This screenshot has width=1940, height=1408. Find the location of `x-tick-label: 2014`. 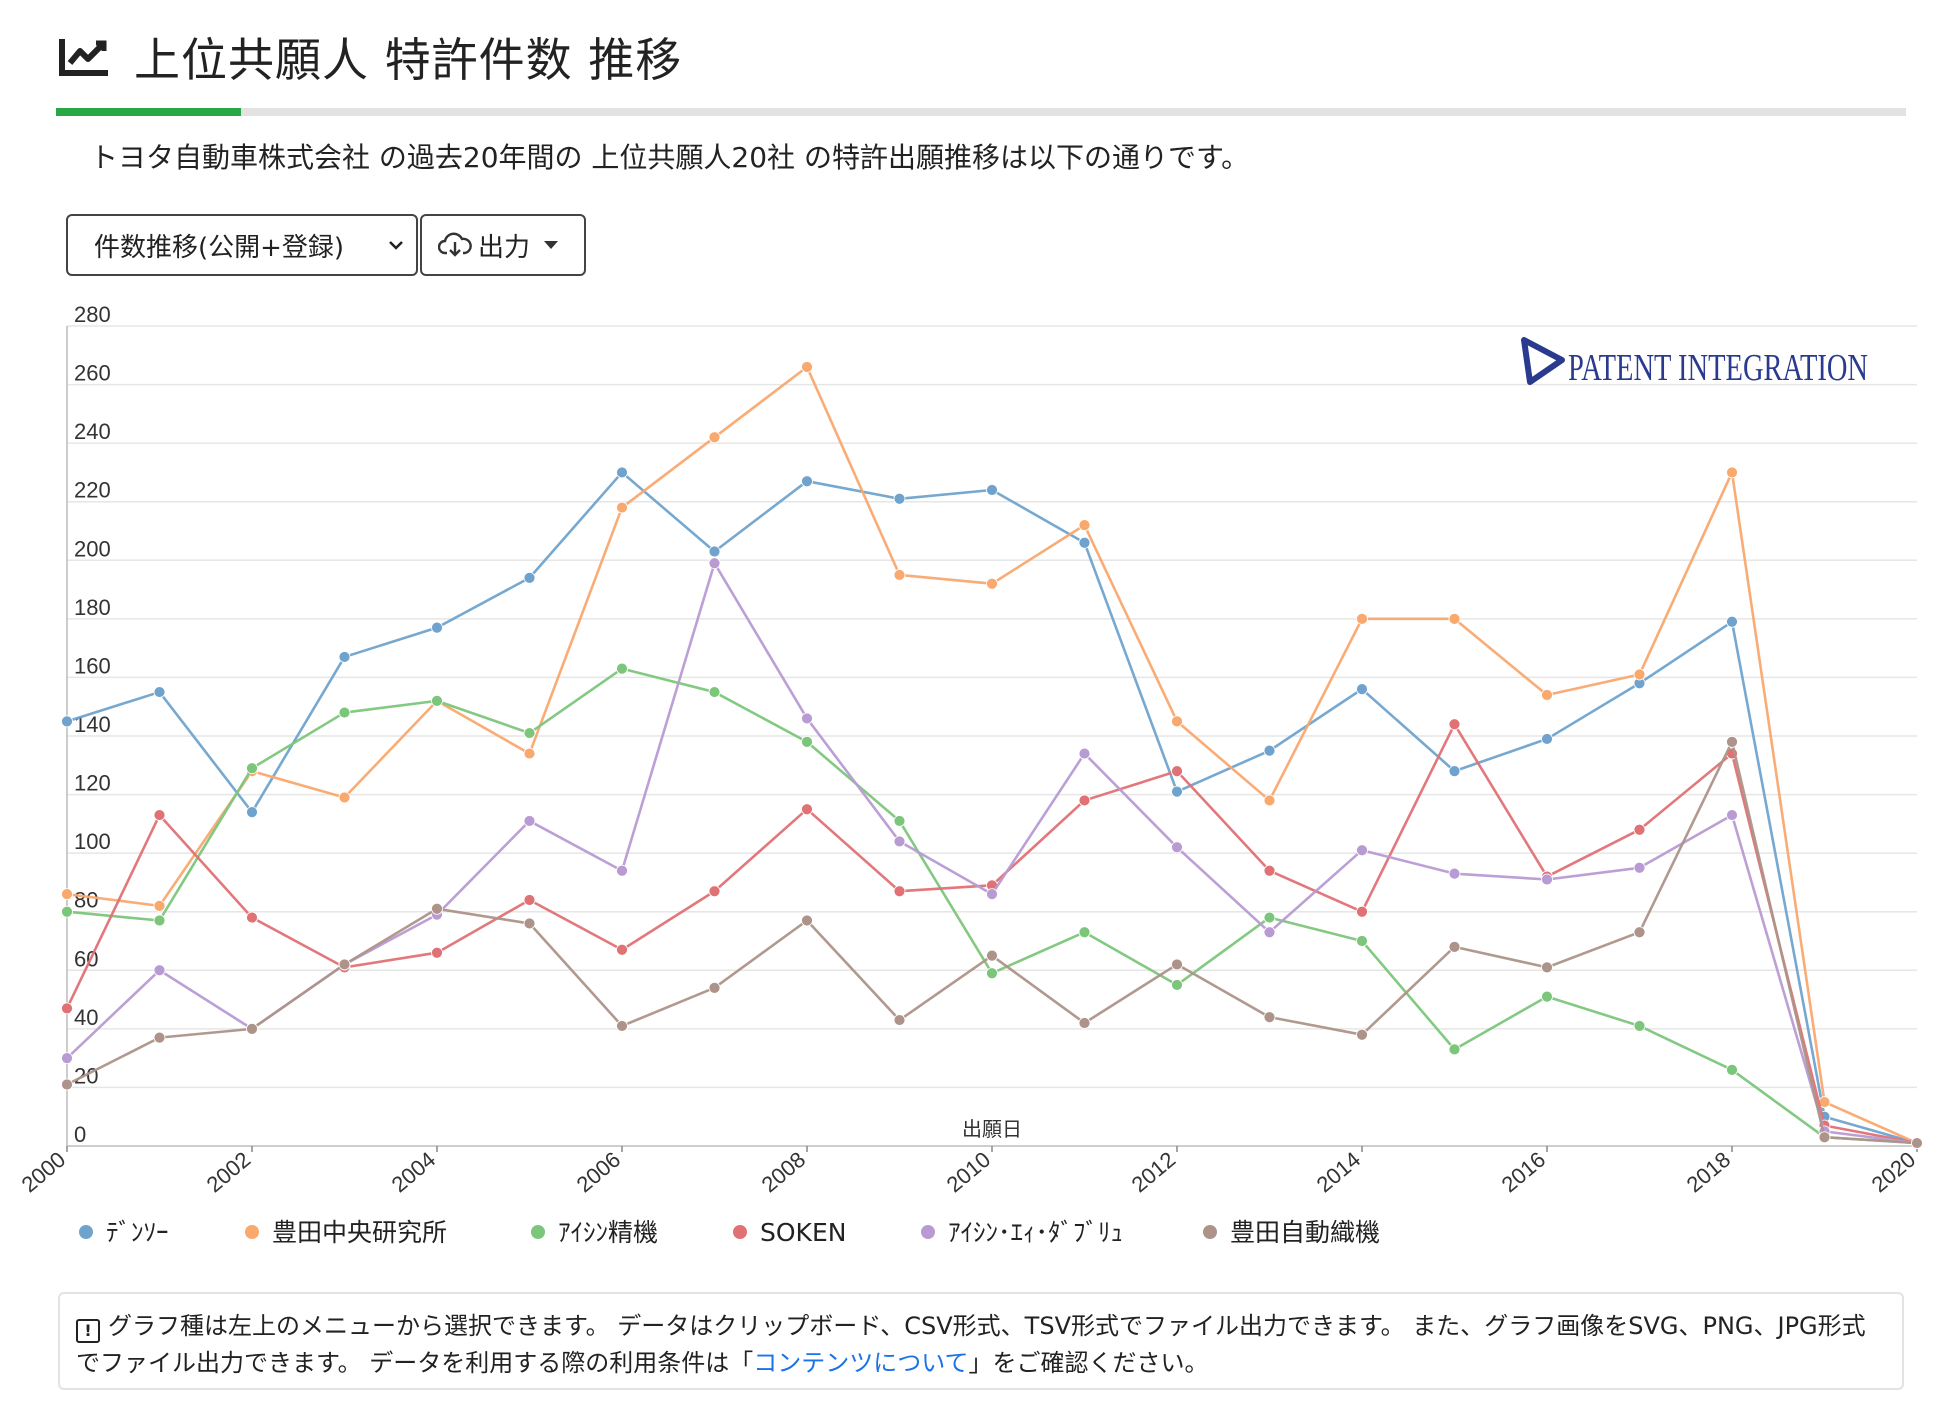

x-tick-label: 2014 is located at coordinates (1339, 1172).